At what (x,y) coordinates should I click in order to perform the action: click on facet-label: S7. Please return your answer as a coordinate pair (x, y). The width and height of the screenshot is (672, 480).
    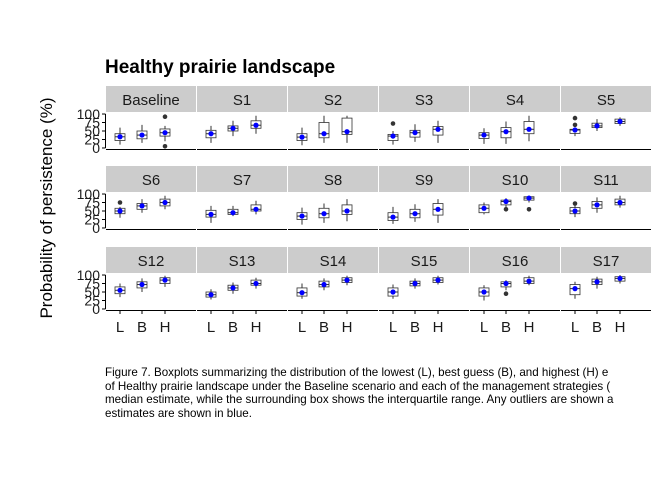
    Looking at the image, I should click on (242, 180).